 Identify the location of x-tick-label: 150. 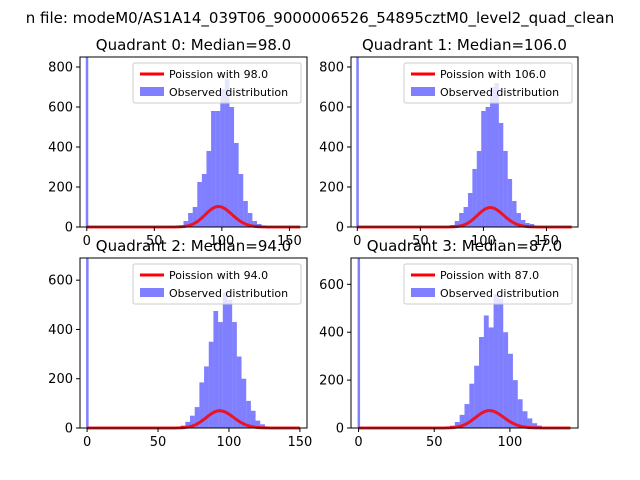
(289, 241).